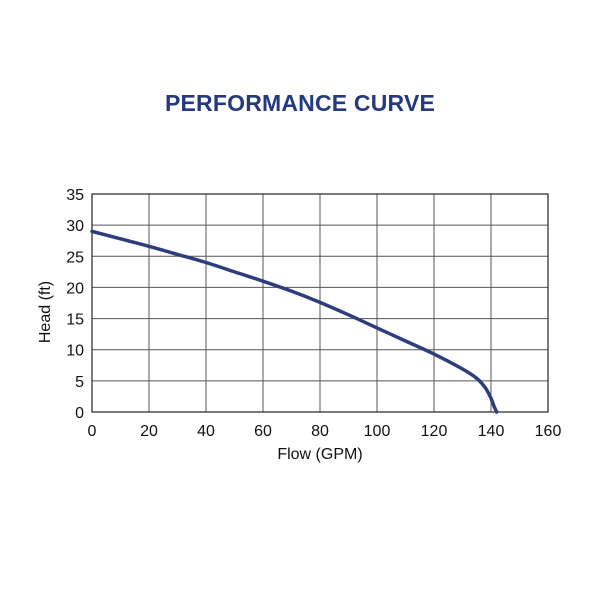  I want to click on y-tick-label: 35, so click(75, 195).